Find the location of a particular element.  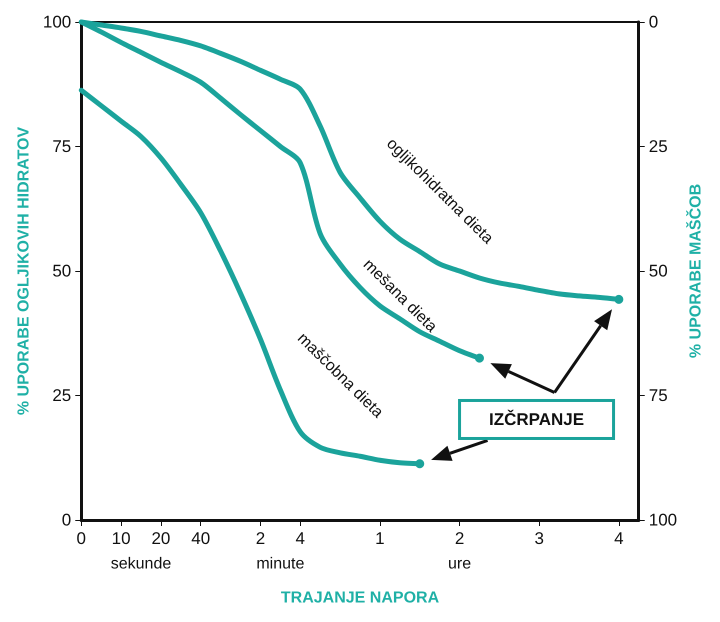

y2-tick-label: 25 is located at coordinates (658, 146).